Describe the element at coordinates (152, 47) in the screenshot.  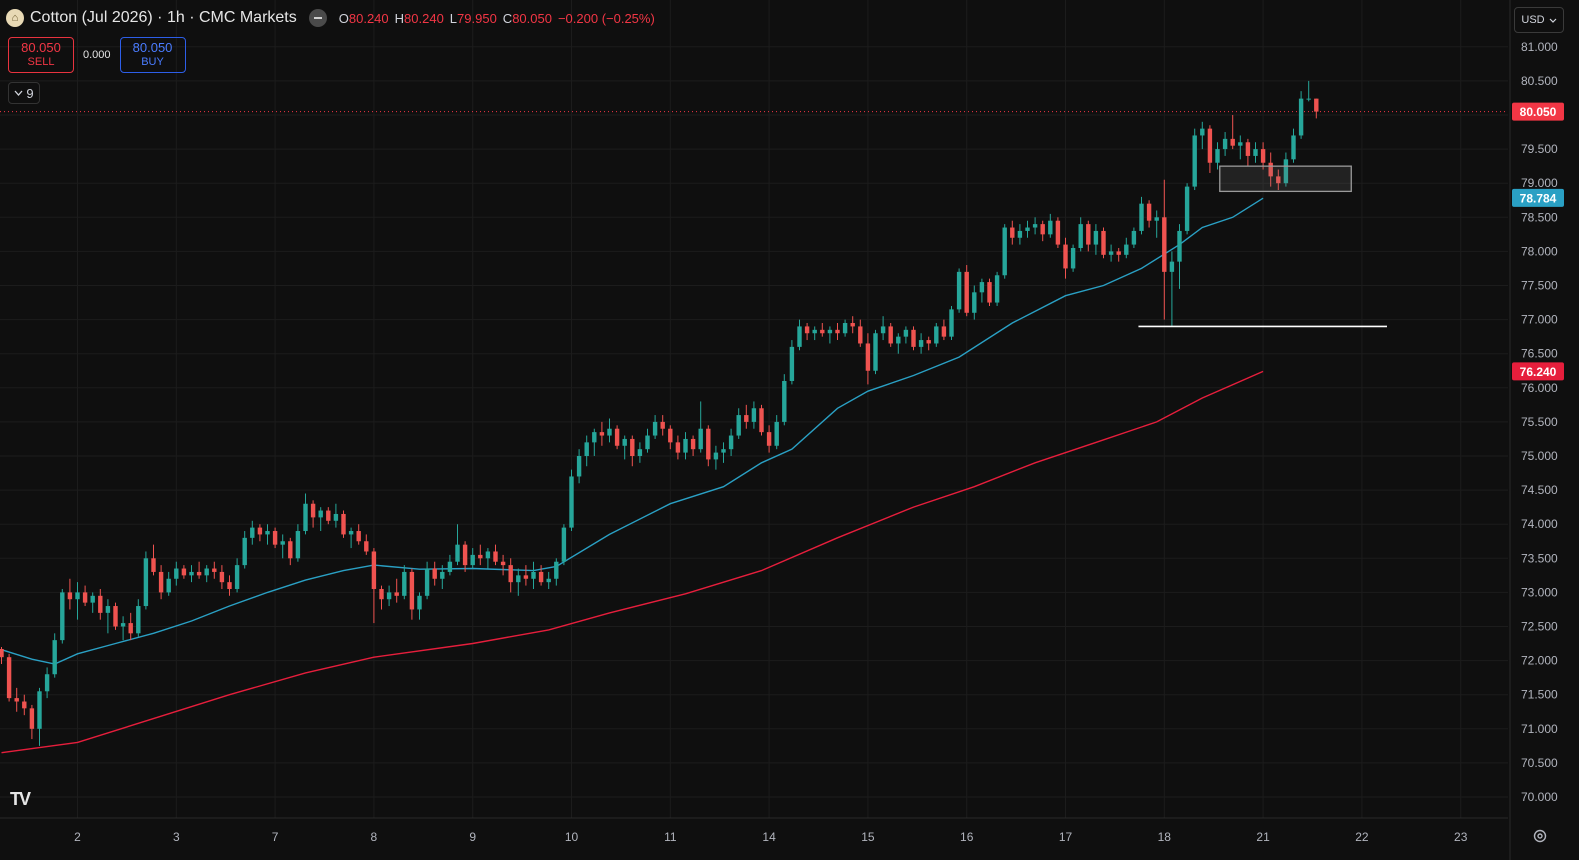
I see `buy-price: 80.050` at that location.